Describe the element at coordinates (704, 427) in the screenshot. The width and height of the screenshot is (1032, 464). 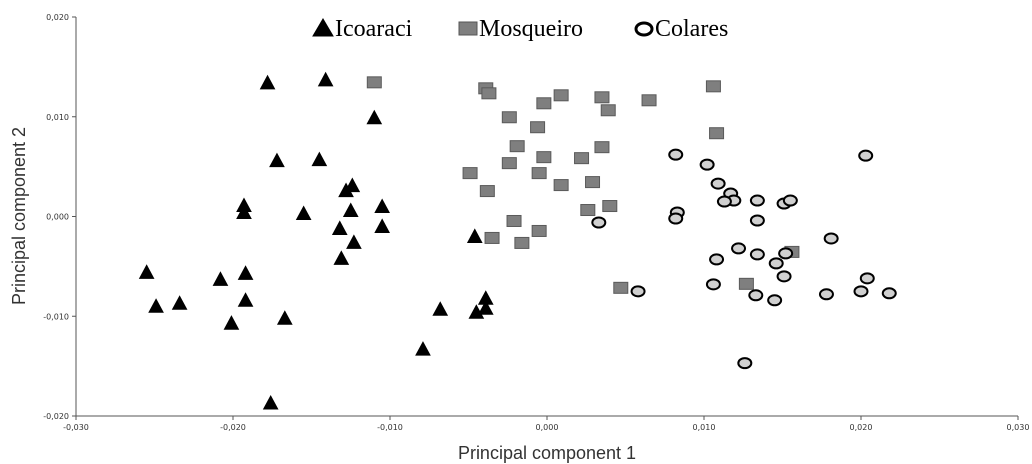
I see `x-tick-label: 0,010` at that location.